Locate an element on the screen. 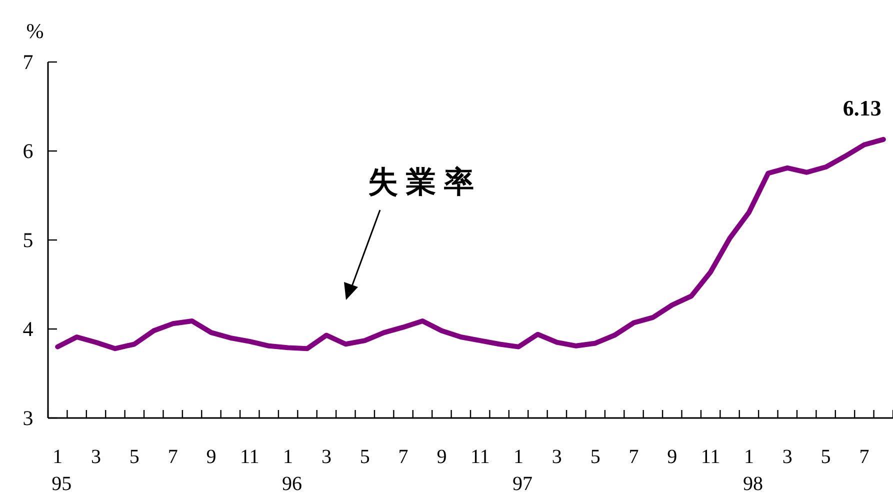 This screenshot has width=893, height=495. text: 97 is located at coordinates (522, 484).